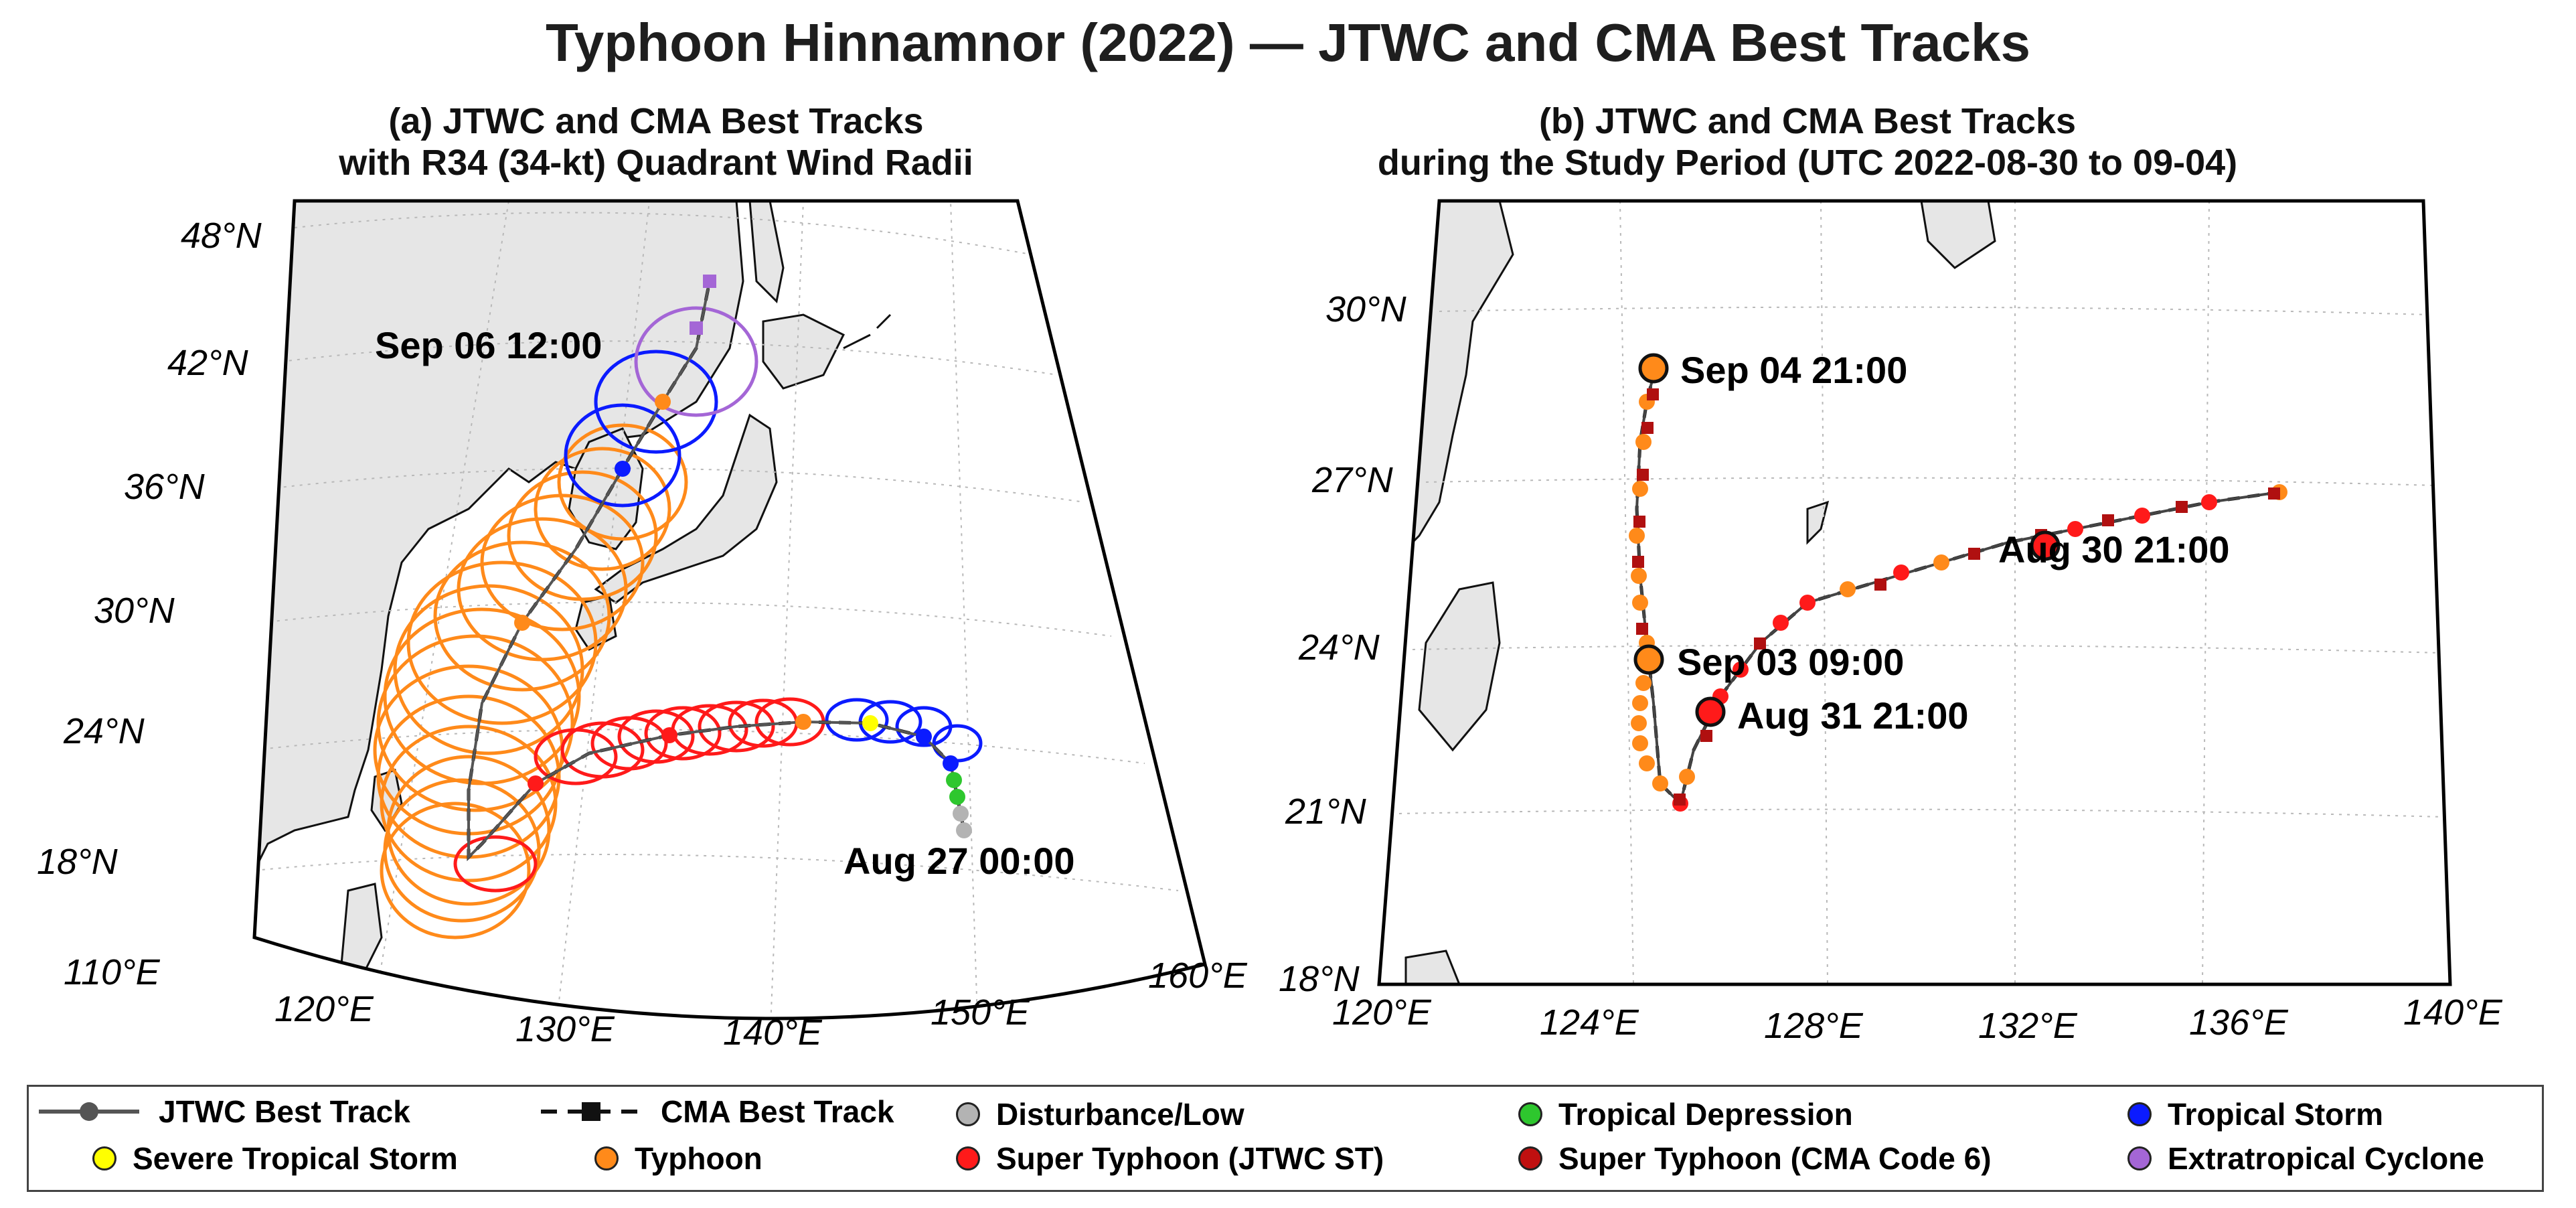 The image size is (2576, 1208). Describe the element at coordinates (165, 487) in the screenshot. I see `panel-a-lat-36: 36°N` at that location.